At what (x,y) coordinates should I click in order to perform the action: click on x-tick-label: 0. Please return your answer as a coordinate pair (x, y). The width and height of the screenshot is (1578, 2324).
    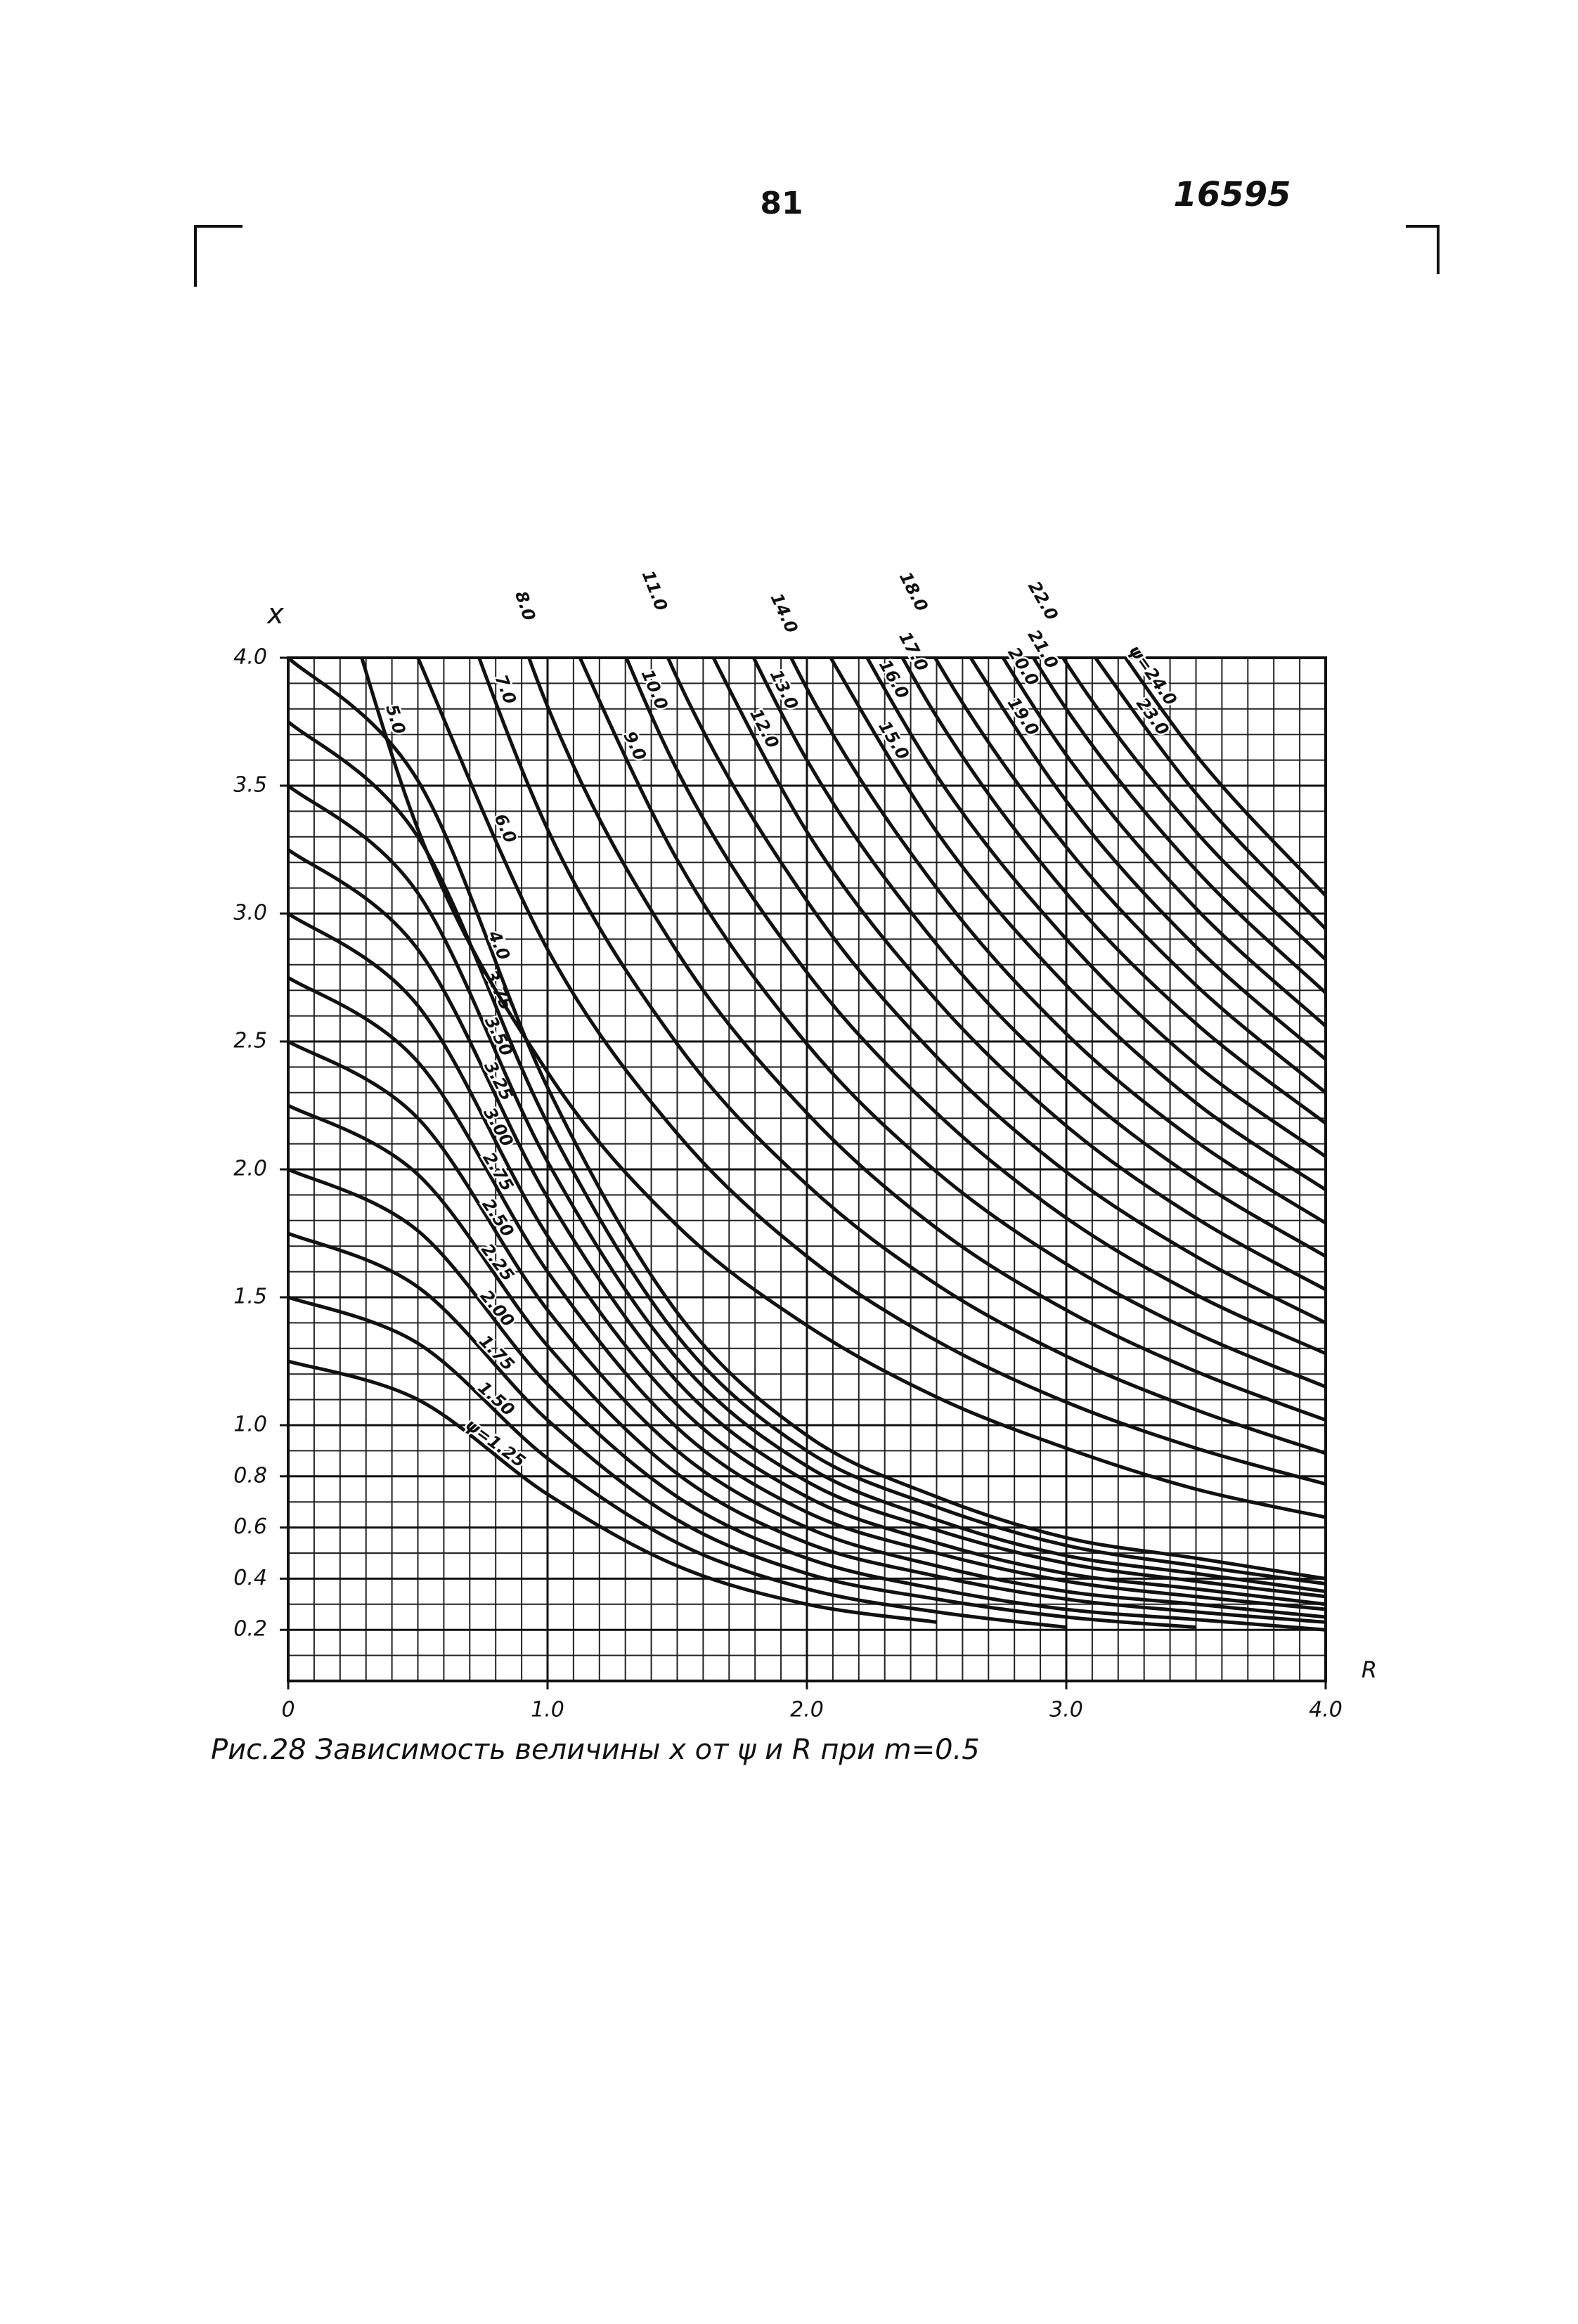
    Looking at the image, I should click on (288, 1710).